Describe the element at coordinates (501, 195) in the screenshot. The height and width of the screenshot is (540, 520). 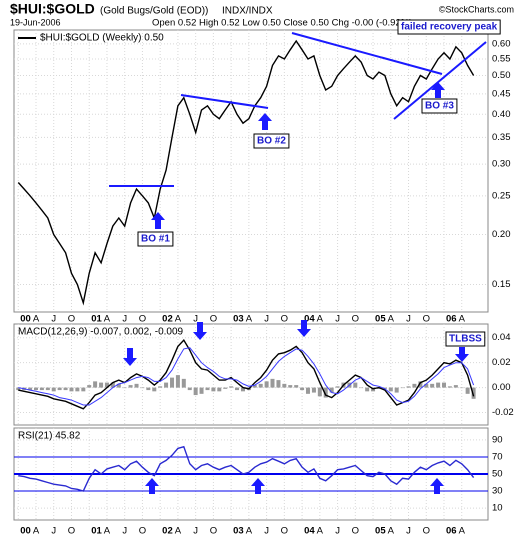
I see `y-tick-label: 0.25` at that location.